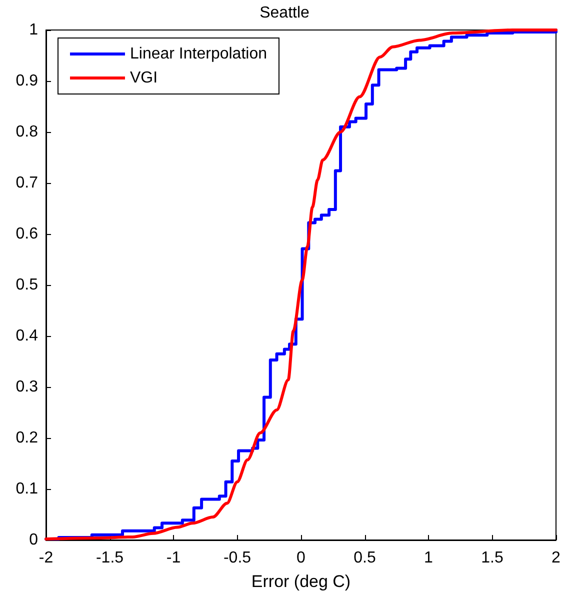 The width and height of the screenshot is (569, 601). I want to click on y-tick-label: 0.2, so click(27, 438).